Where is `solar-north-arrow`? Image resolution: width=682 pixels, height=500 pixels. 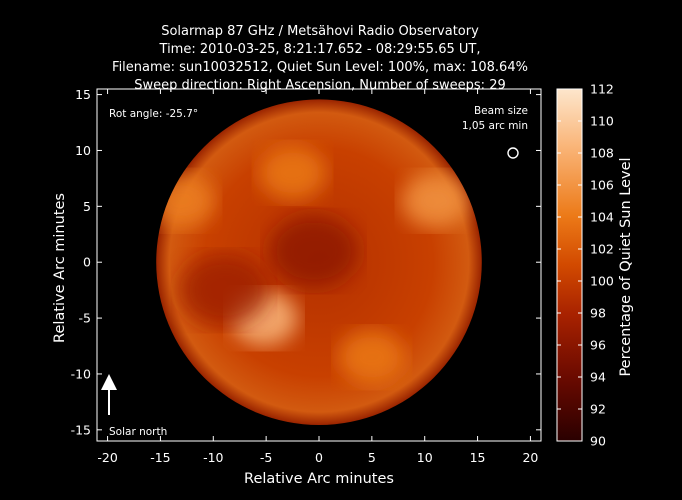
solar-north-arrow is located at coordinates (109, 394).